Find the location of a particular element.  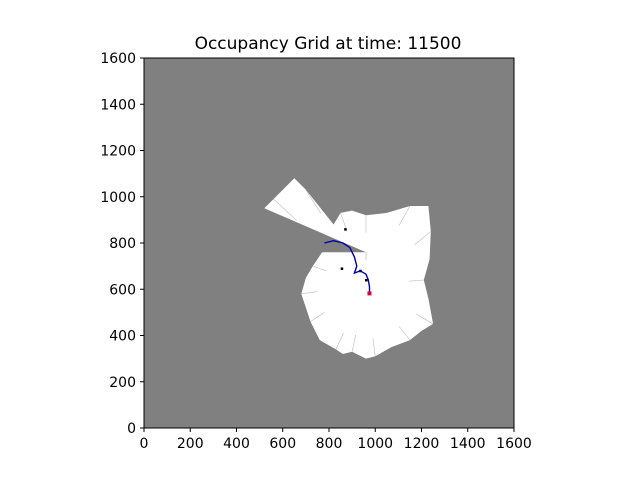

x-tick-label: 0 is located at coordinates (144, 444).